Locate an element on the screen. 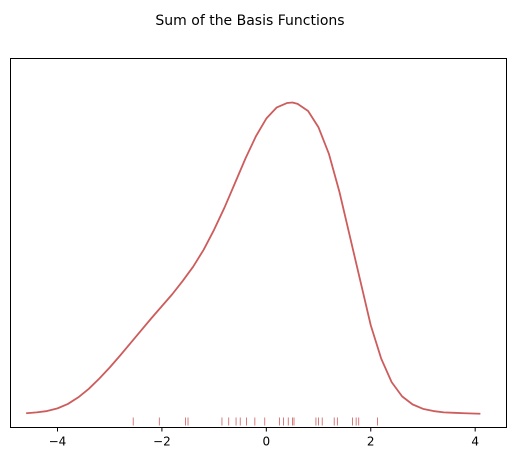  x-tick-label: 2 is located at coordinates (371, 442).